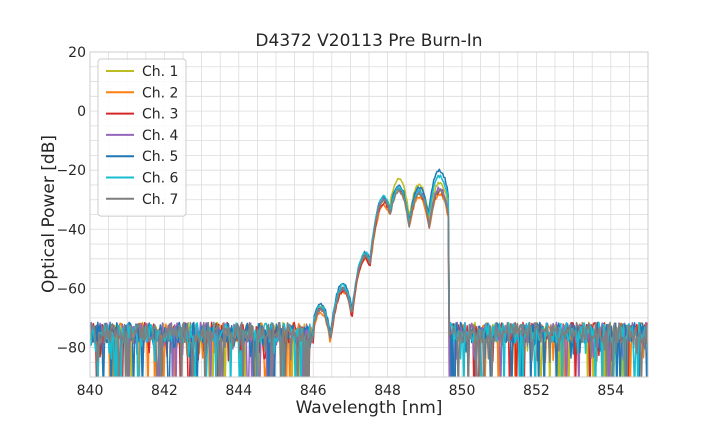 Image resolution: width=720 pixels, height=432 pixels. Describe the element at coordinates (71, 230) in the screenshot. I see `y-tick-label: −40` at that location.